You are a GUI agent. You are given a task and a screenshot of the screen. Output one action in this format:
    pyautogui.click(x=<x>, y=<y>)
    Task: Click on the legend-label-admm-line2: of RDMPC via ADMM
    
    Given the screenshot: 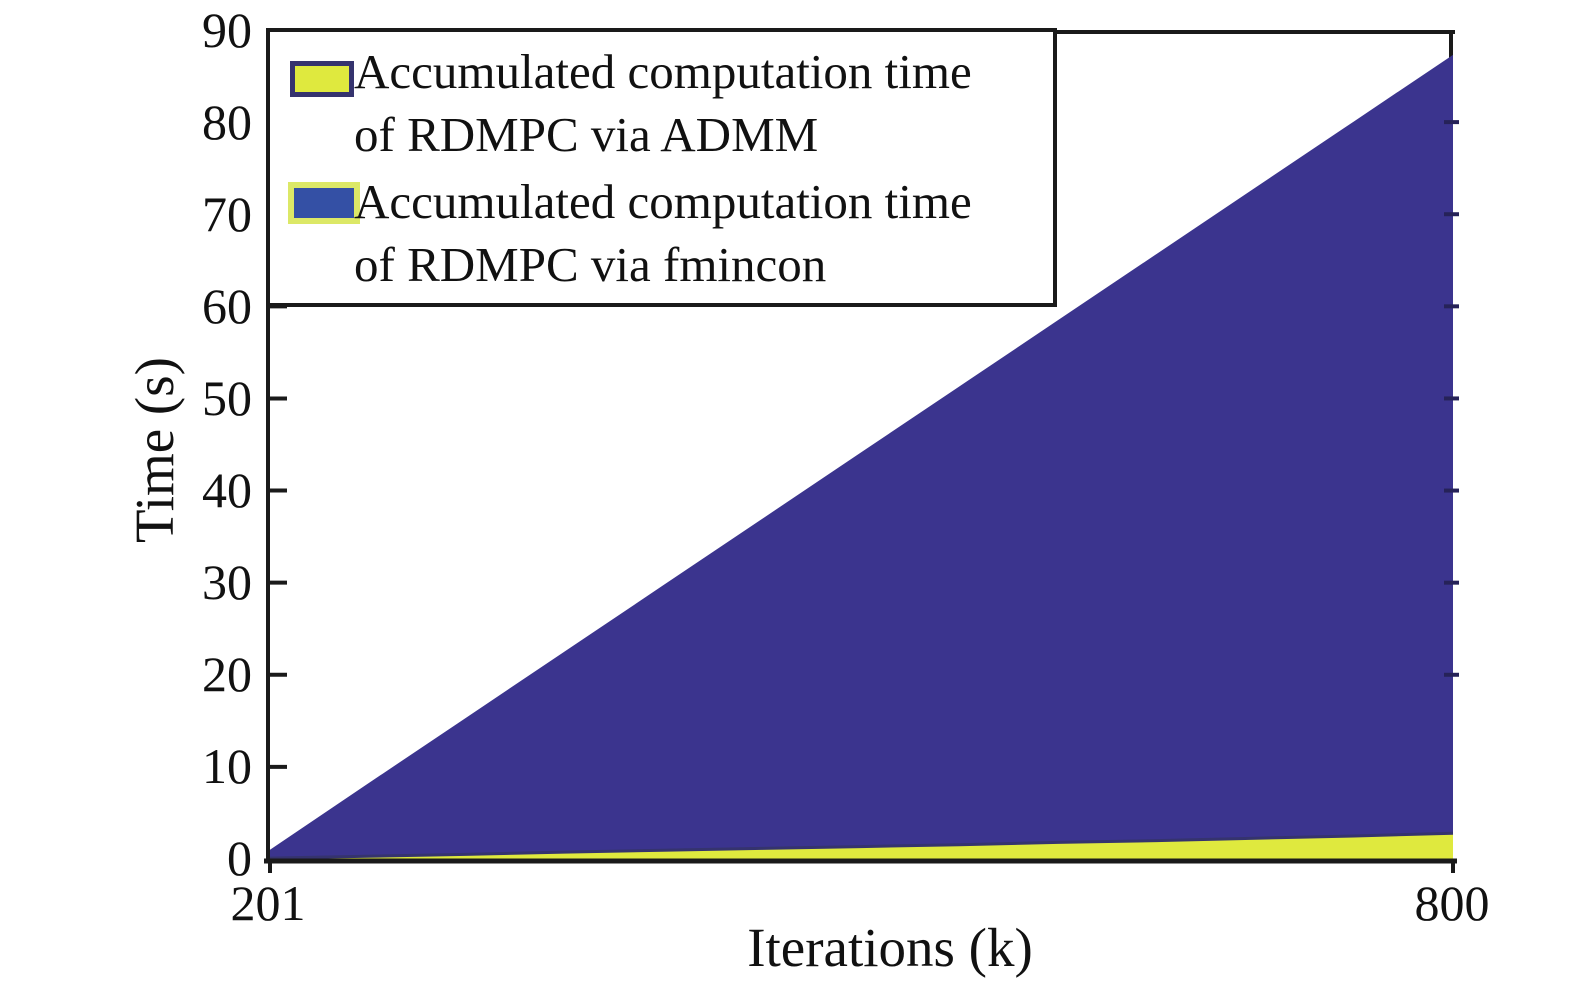 What is the action you would take?
    pyautogui.click(x=586, y=134)
    